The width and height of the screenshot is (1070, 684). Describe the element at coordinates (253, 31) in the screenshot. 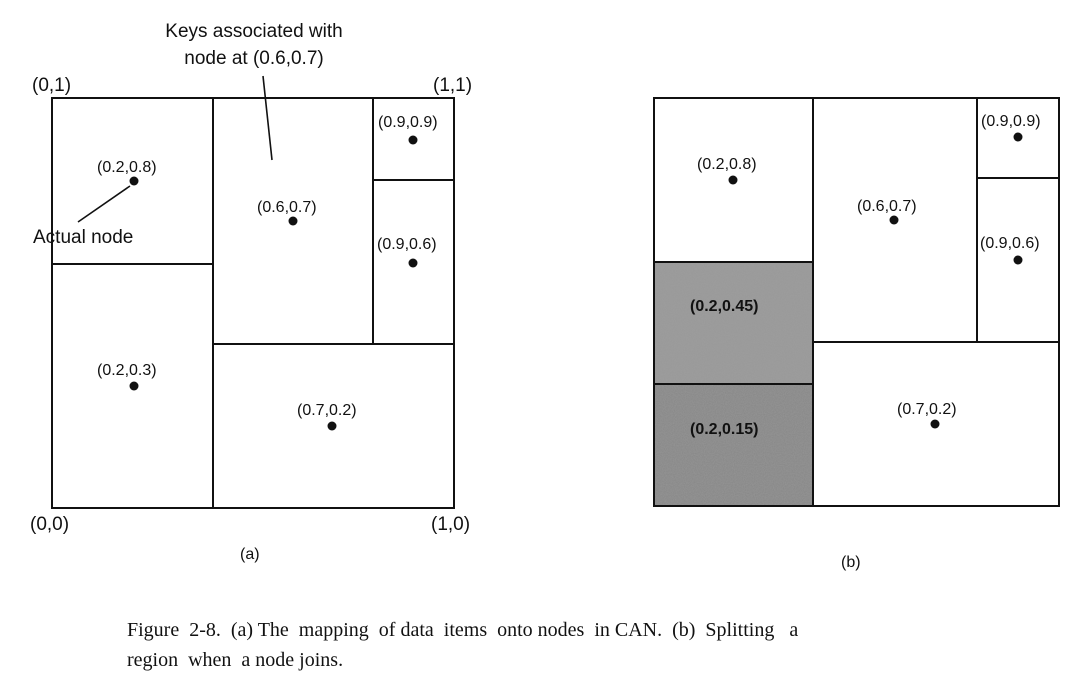

I see `callout-text-line1: Keys associated with` at that location.